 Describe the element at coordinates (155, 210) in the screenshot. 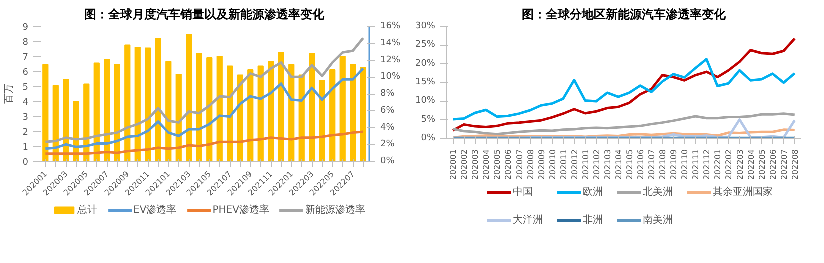

I see `legend-label: EV渗透率` at that location.